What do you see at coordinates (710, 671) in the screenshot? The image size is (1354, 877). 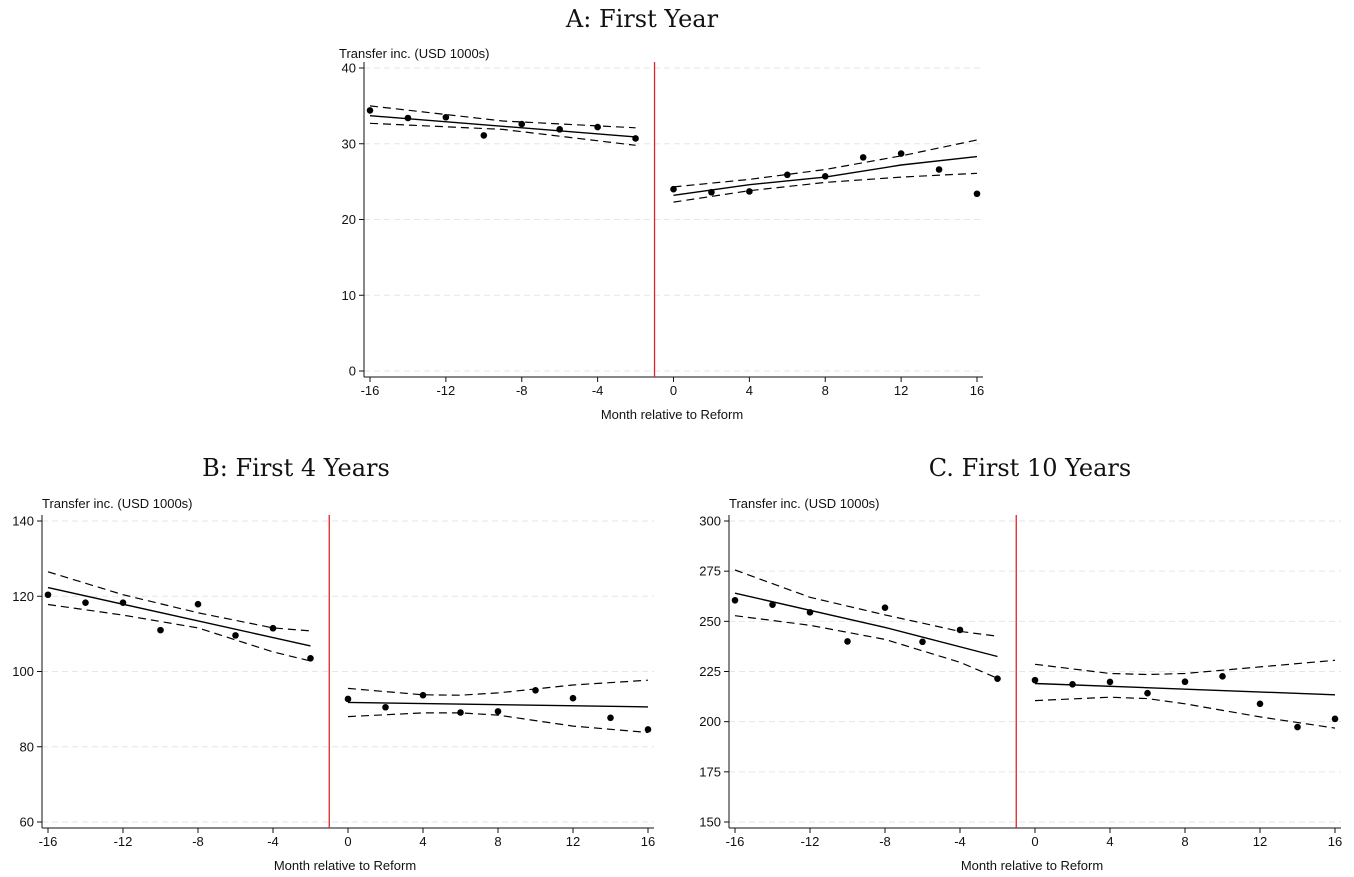 I see `y-tick-label: 225` at bounding box center [710, 671].